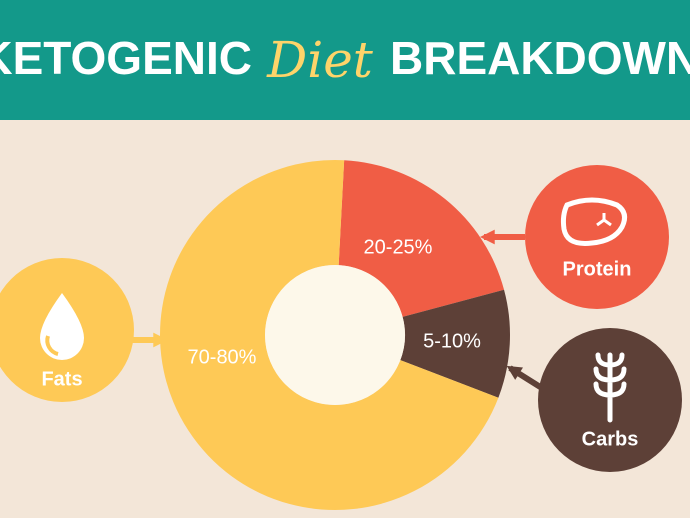 Image resolution: width=690 pixels, height=518 pixels. What do you see at coordinates (452, 341) in the screenshot?
I see `slice-label: 5-10%` at bounding box center [452, 341].